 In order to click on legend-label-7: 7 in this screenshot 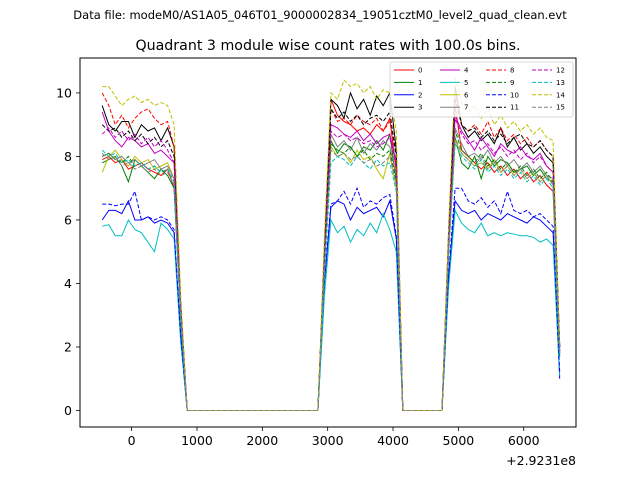, I will do `click(466, 108)`.